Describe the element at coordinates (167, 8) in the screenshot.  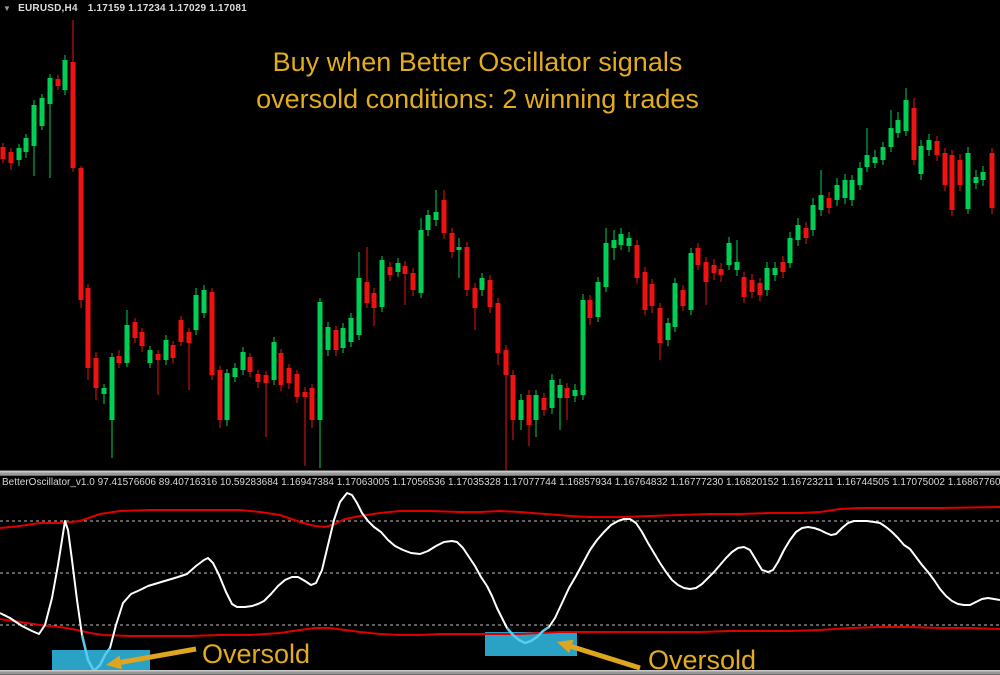
I see `ohlc-quote-label: 1.17159 1.17234 1.17029 1.17081` at that location.